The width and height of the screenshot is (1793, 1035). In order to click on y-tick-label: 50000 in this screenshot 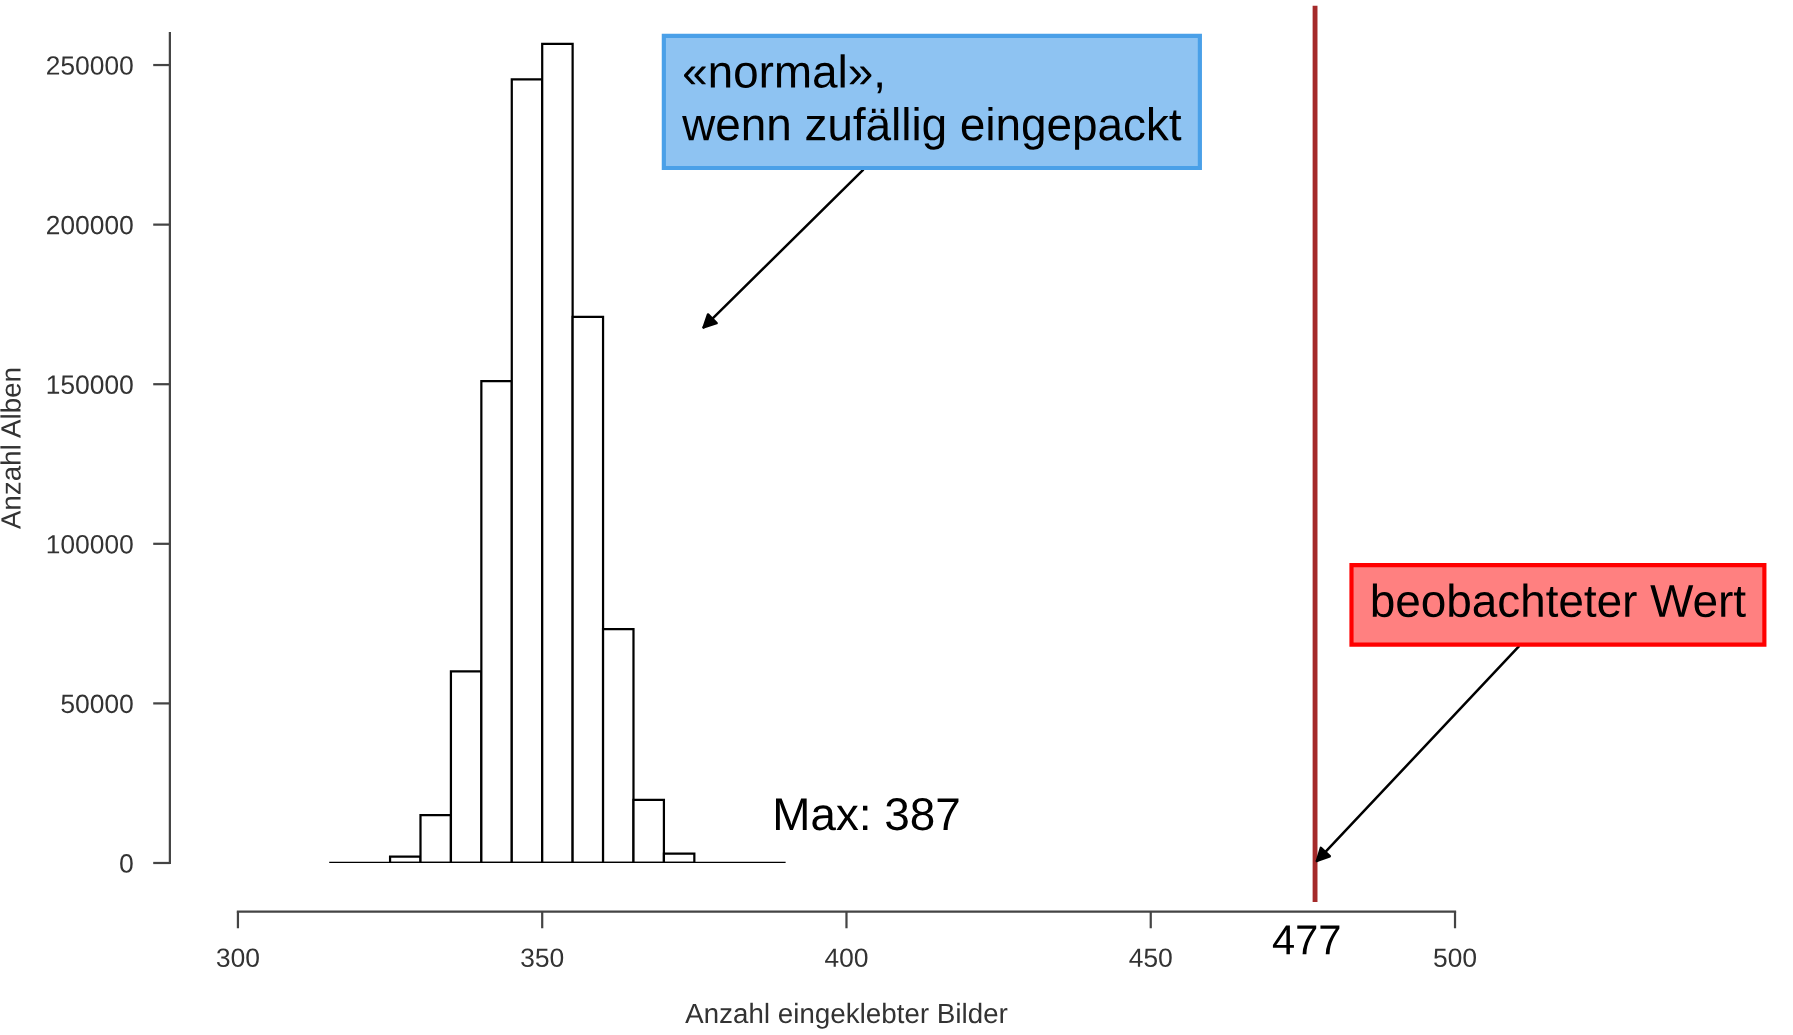, I will do `click(97, 704)`.